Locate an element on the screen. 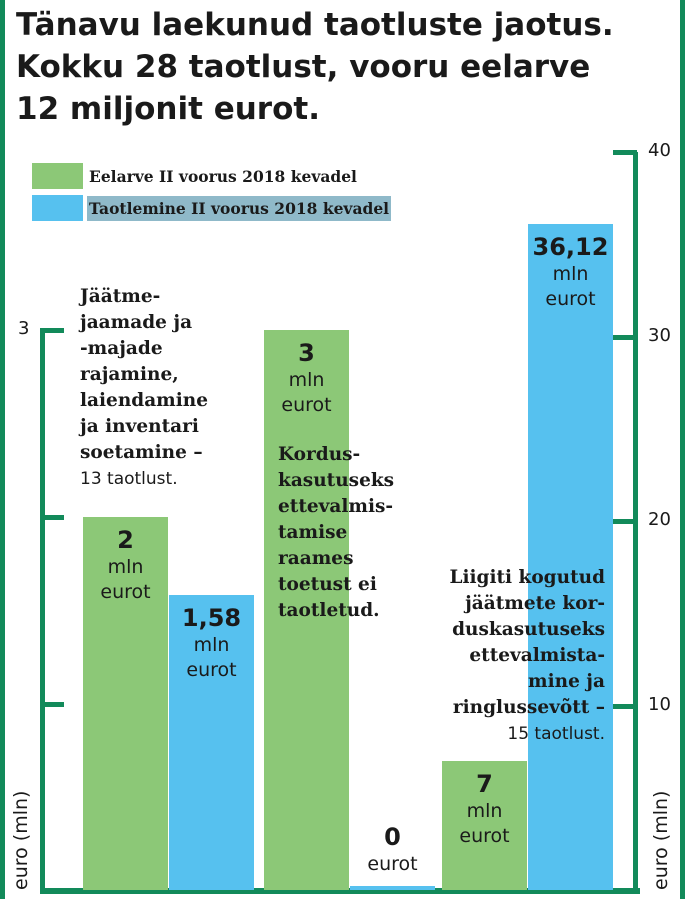  bar-value-label: 7 mln eurot is located at coordinates (484, 809).